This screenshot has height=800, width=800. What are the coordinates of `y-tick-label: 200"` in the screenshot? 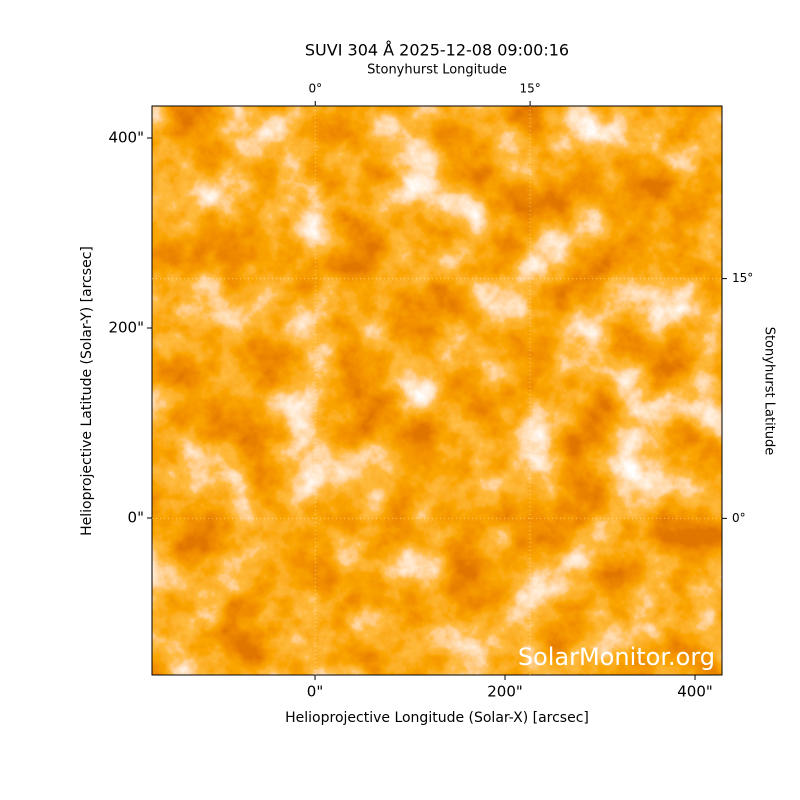 It's located at (126, 327).